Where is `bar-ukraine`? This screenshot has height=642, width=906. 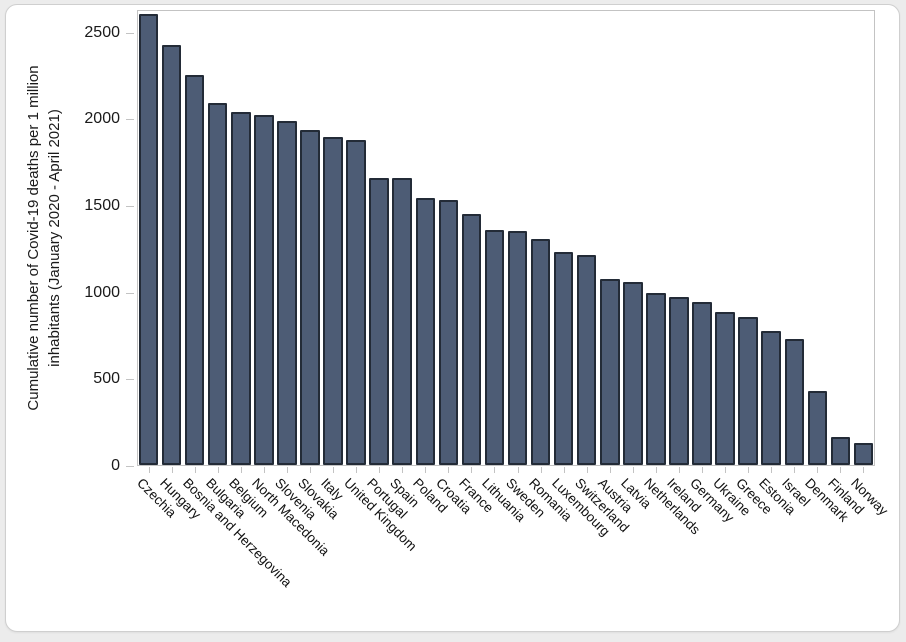 bar-ukraine is located at coordinates (725, 388).